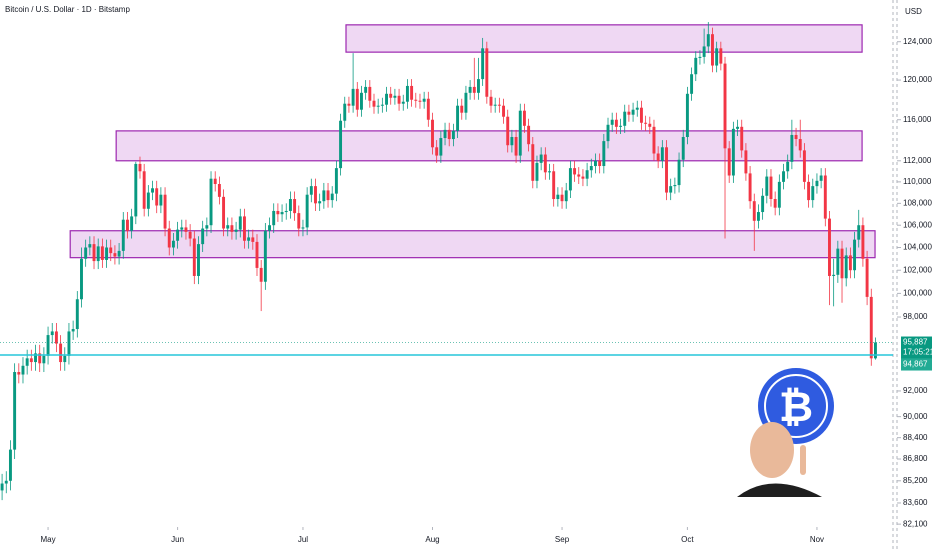  I want to click on y-tick-label: 110,000, so click(917, 181).